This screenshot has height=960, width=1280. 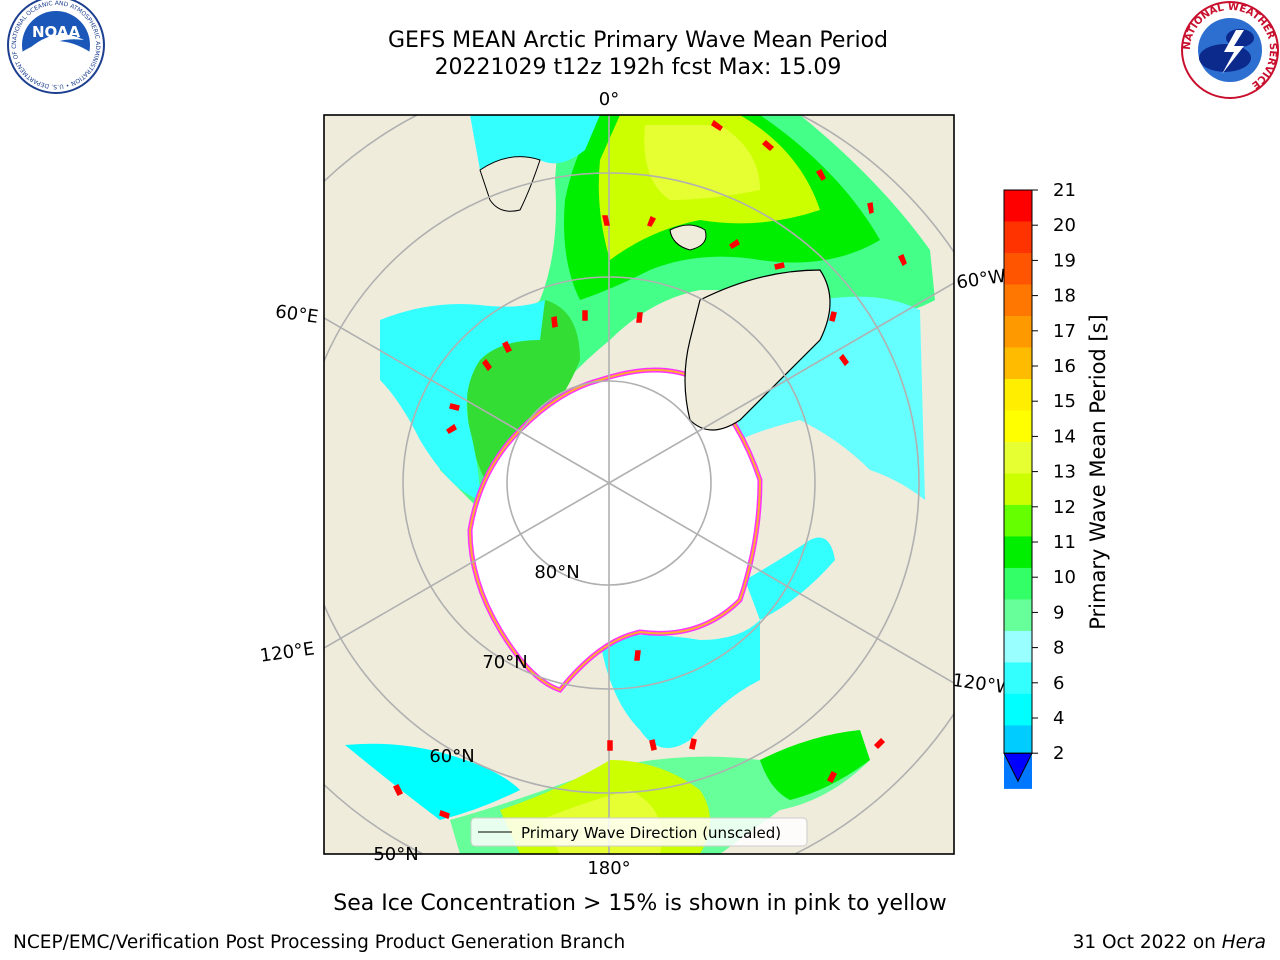 I want to click on scandinavia, so click(x=510, y=184).